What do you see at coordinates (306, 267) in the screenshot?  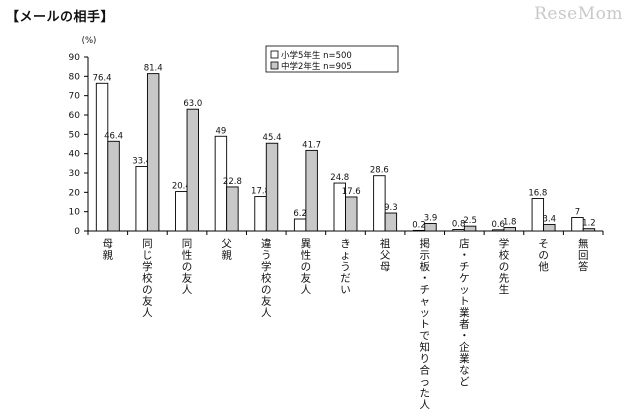 I see `category-label: 異性の友人` at bounding box center [306, 267].